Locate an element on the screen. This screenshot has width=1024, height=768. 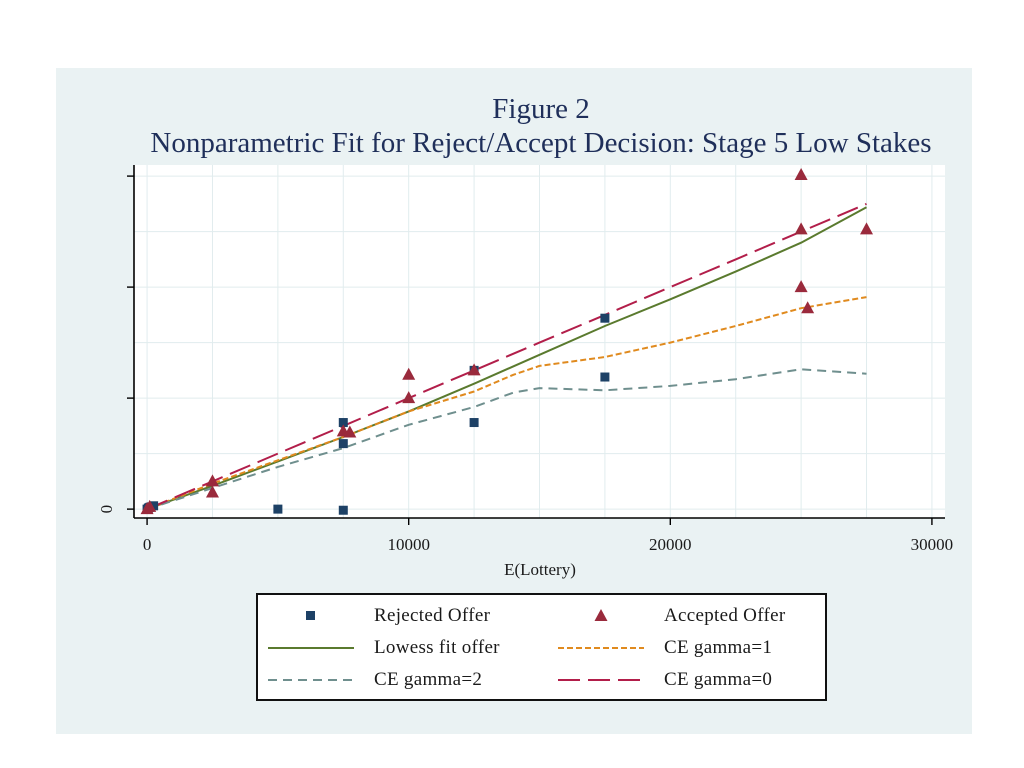
legend-triangle-marker is located at coordinates (601, 615).